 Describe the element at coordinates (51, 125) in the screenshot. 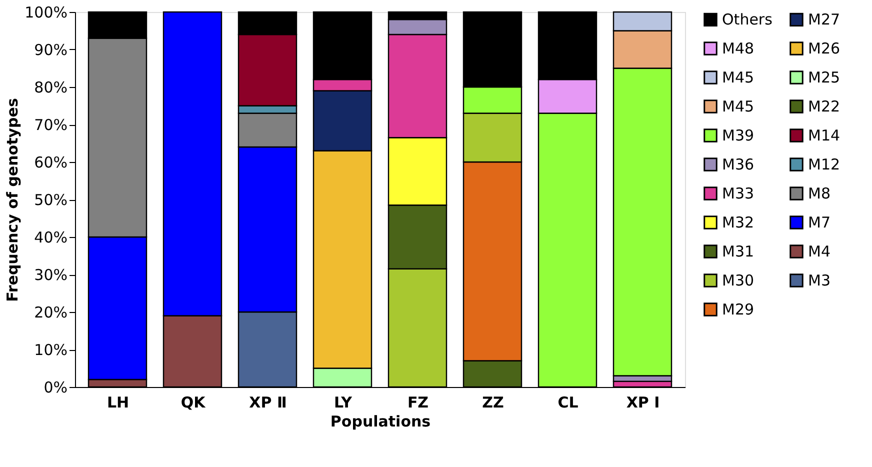

I see `y-tick-label: 70%` at that location.